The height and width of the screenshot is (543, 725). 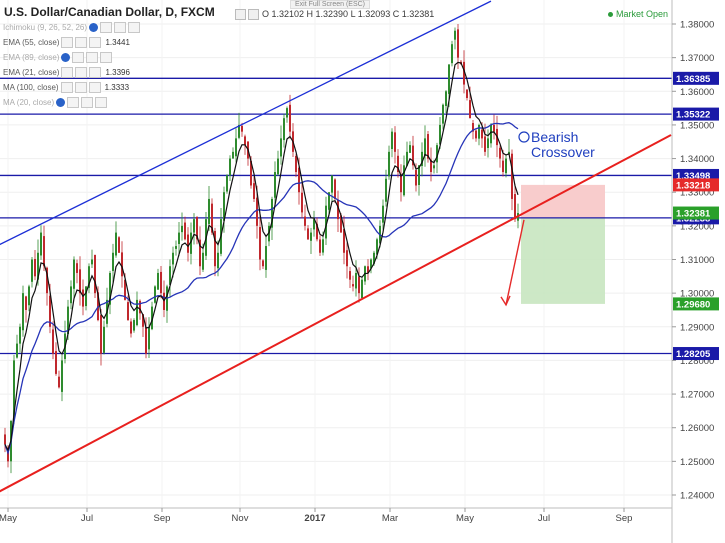 What do you see at coordinates (697, 226) in the screenshot?
I see `y-tick-label: 1.32000` at bounding box center [697, 226].